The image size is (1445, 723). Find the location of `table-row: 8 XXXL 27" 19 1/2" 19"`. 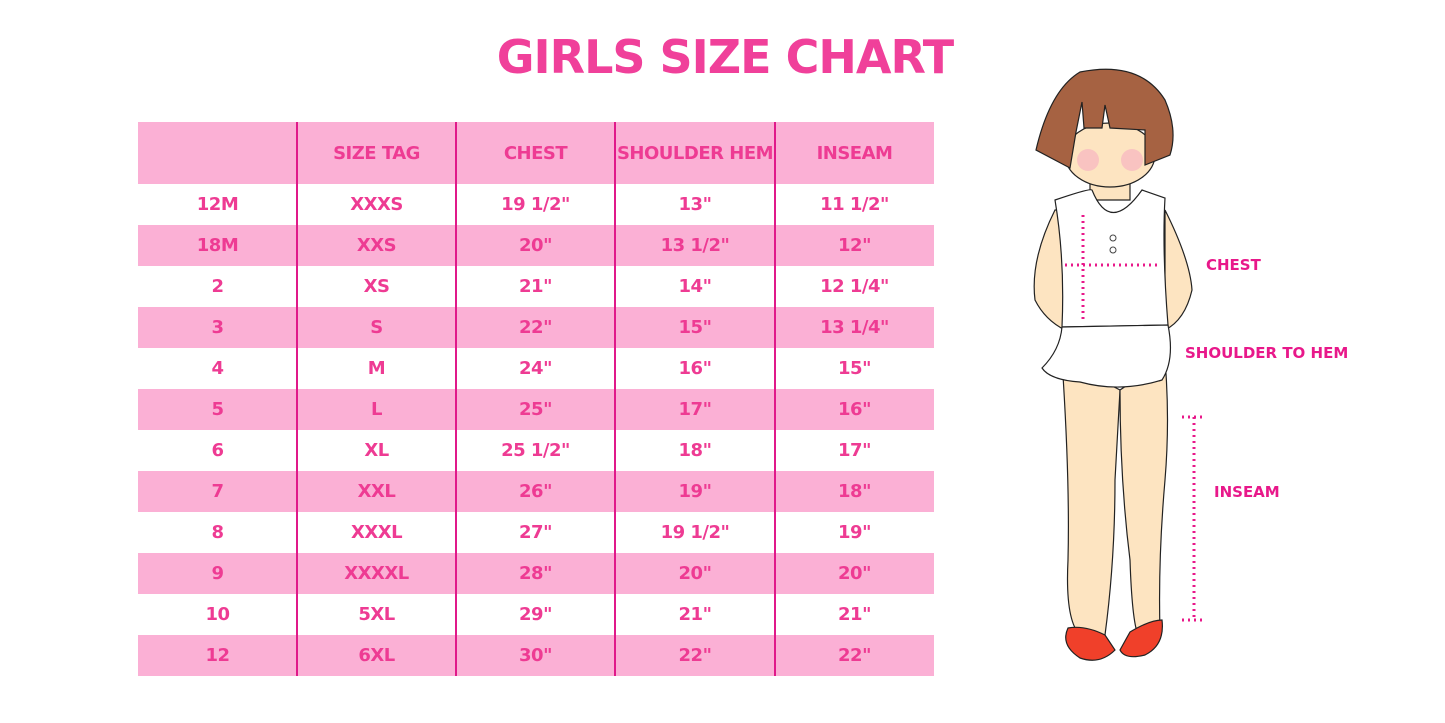

table-row: 8 XXXL 27" 19 1/2" 19" is located at coordinates (536, 532).